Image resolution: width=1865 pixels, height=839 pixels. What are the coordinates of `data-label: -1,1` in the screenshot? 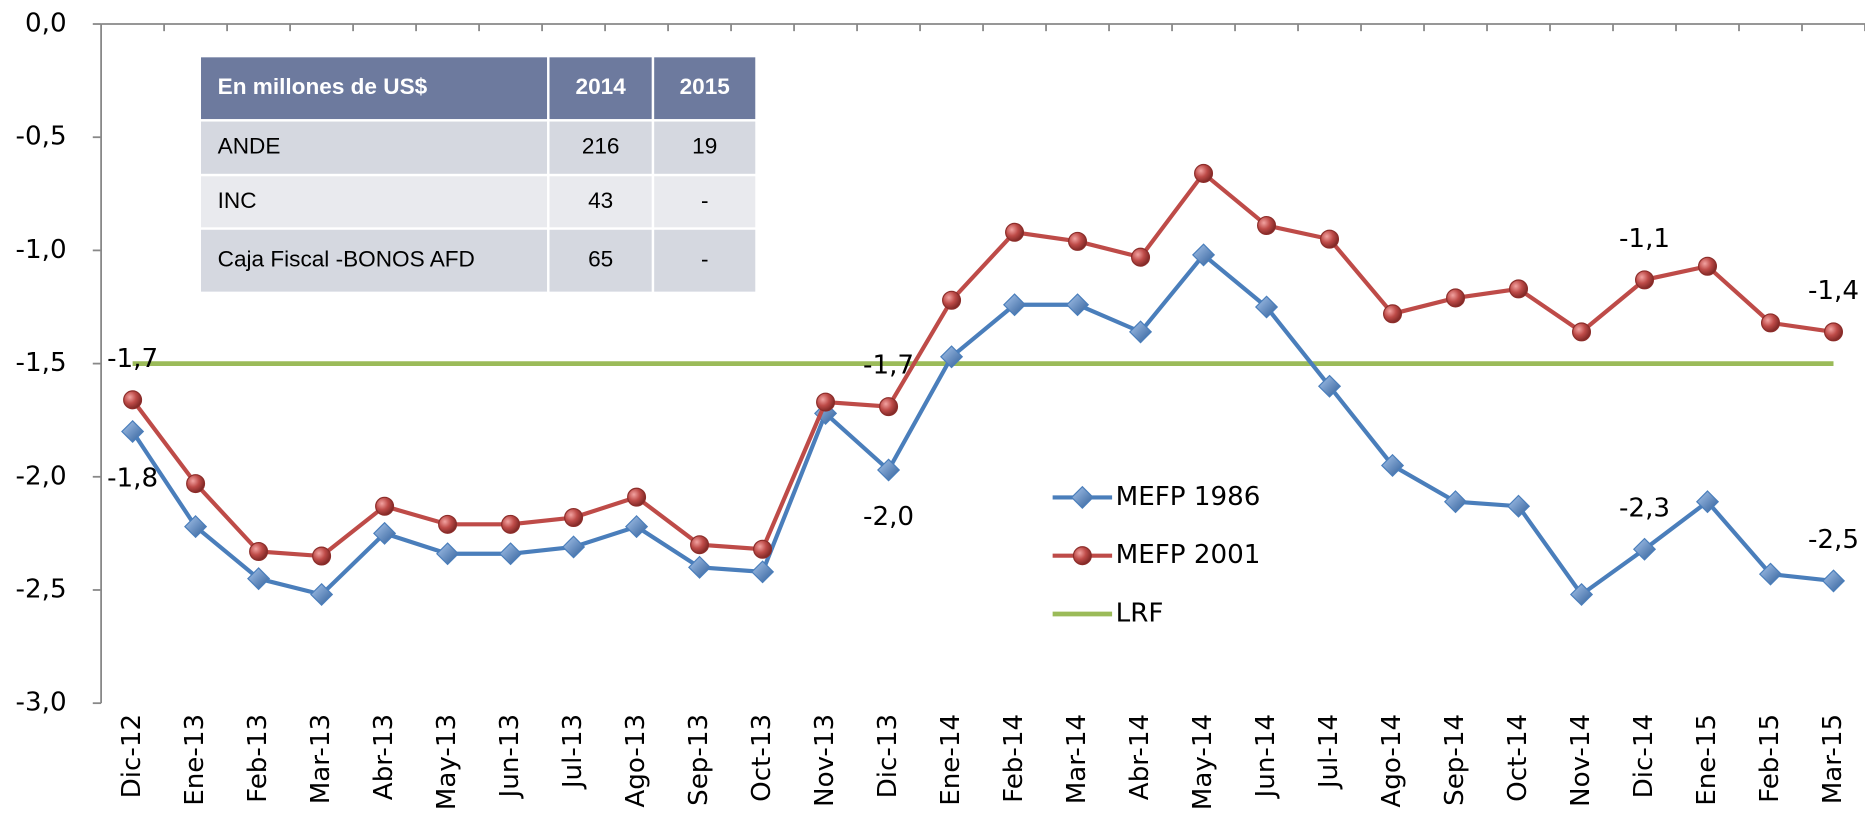 It's located at (1644, 239).